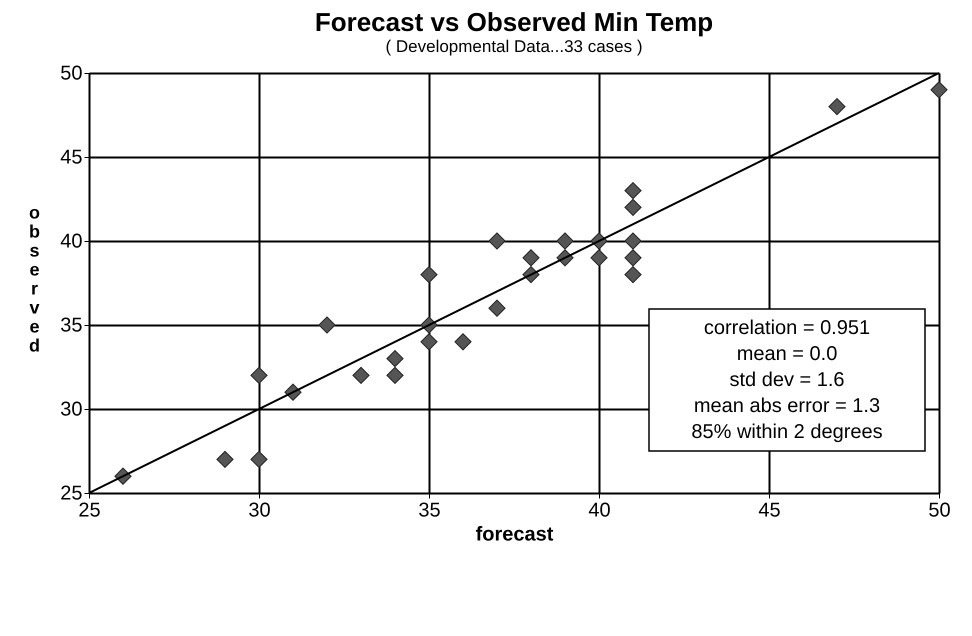 Image resolution: width=972 pixels, height=636 pixels. I want to click on y-tick-label: 40, so click(71, 241).